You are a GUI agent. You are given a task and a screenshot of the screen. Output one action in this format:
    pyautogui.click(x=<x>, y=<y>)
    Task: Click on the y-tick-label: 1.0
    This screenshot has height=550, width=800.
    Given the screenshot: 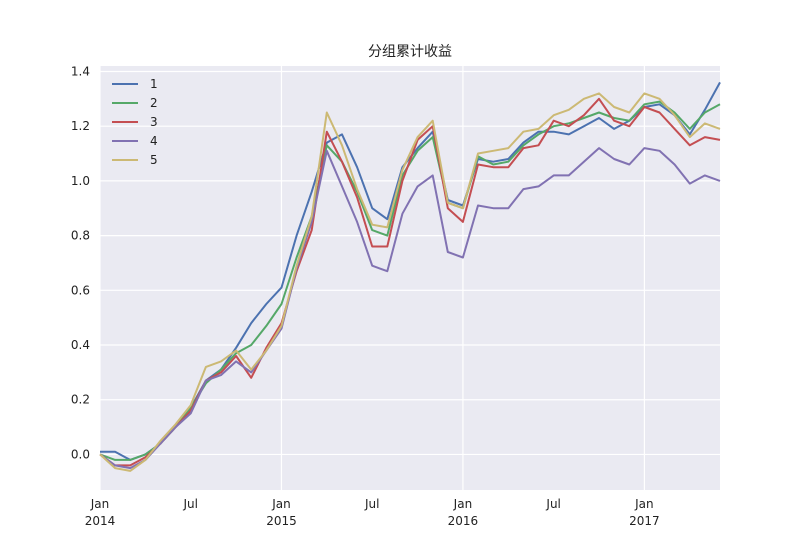 What is the action you would take?
    pyautogui.click(x=80, y=181)
    